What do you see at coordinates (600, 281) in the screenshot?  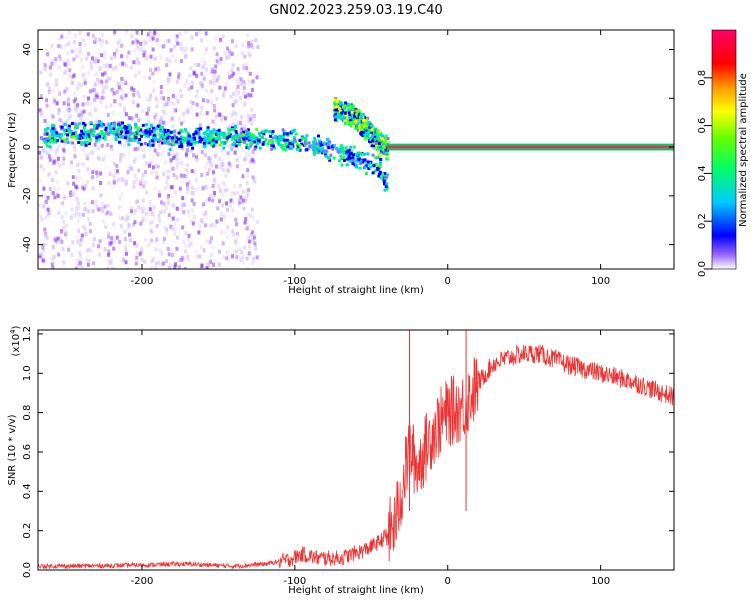 I see `heatmap-x-tick-label: 100` at bounding box center [600, 281].